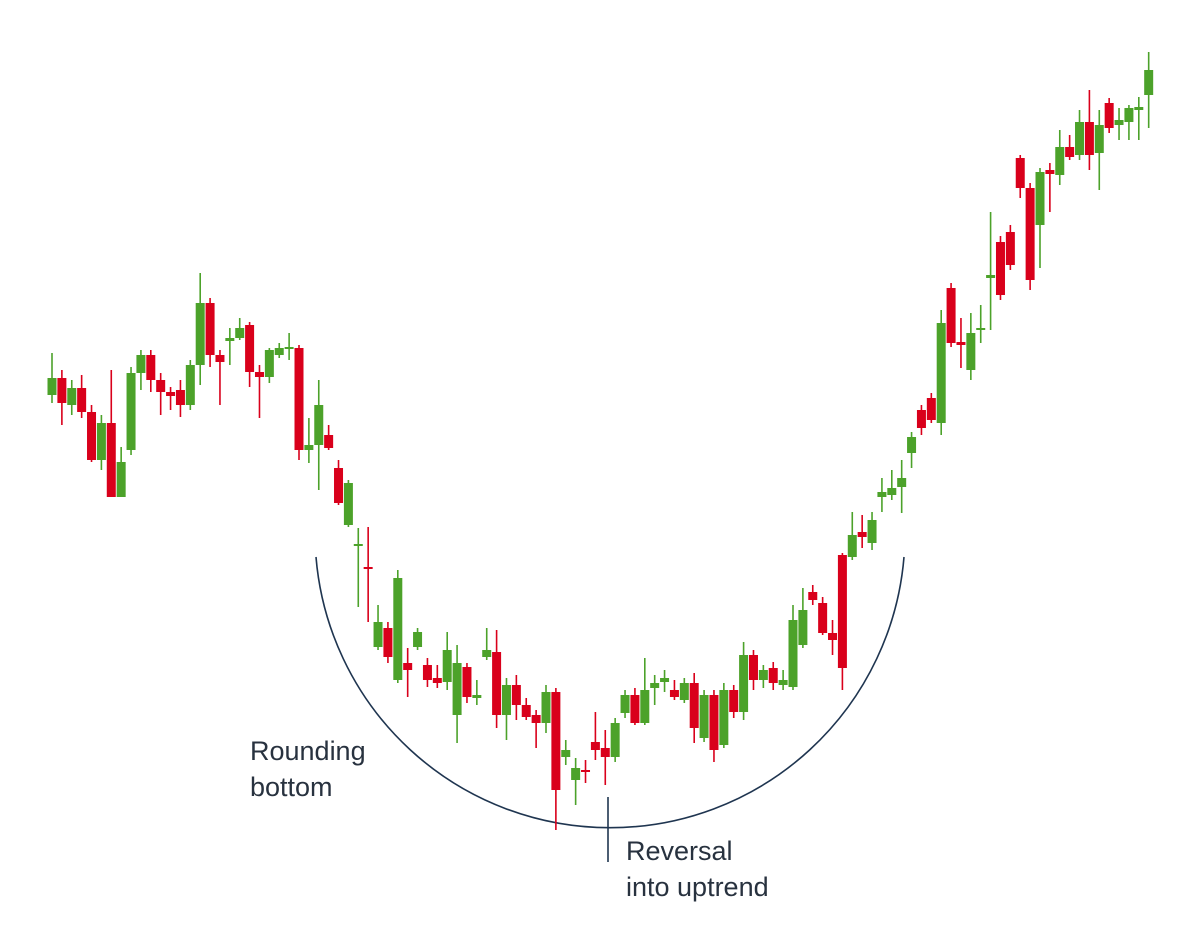 Image resolution: width=1200 pixels, height=938 pixels. I want to click on annotation: Reversal into uptrend, so click(697, 869).